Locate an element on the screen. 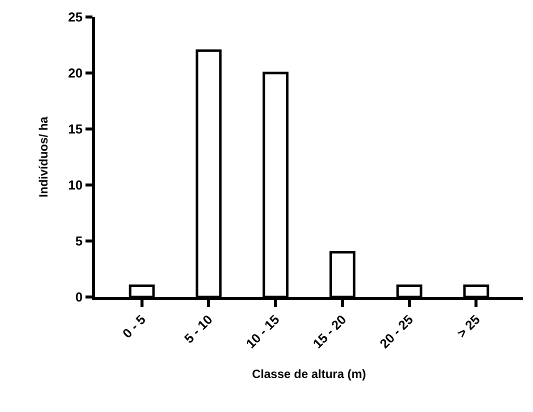 Image resolution: width=533 pixels, height=412 pixels. x-tick-label: 15 - 20 is located at coordinates (330, 332).